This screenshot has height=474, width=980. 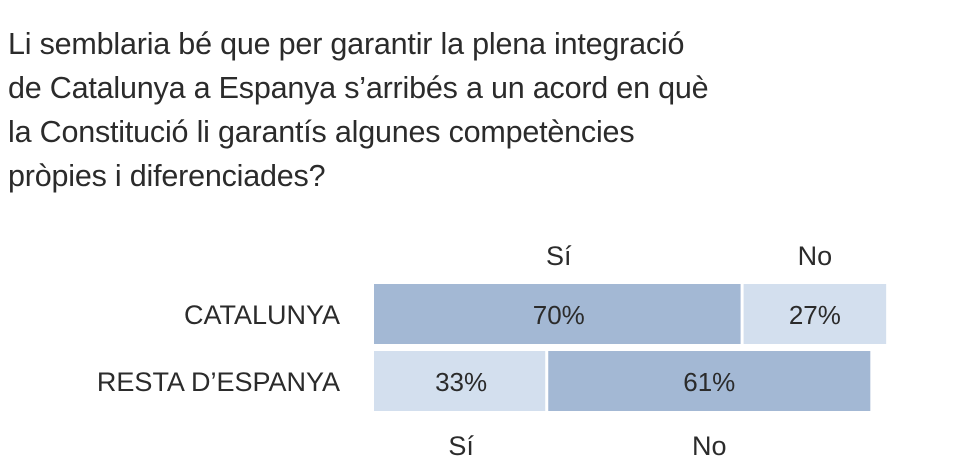 I want to click on bar-catalunya-si, so click(x=557, y=314).